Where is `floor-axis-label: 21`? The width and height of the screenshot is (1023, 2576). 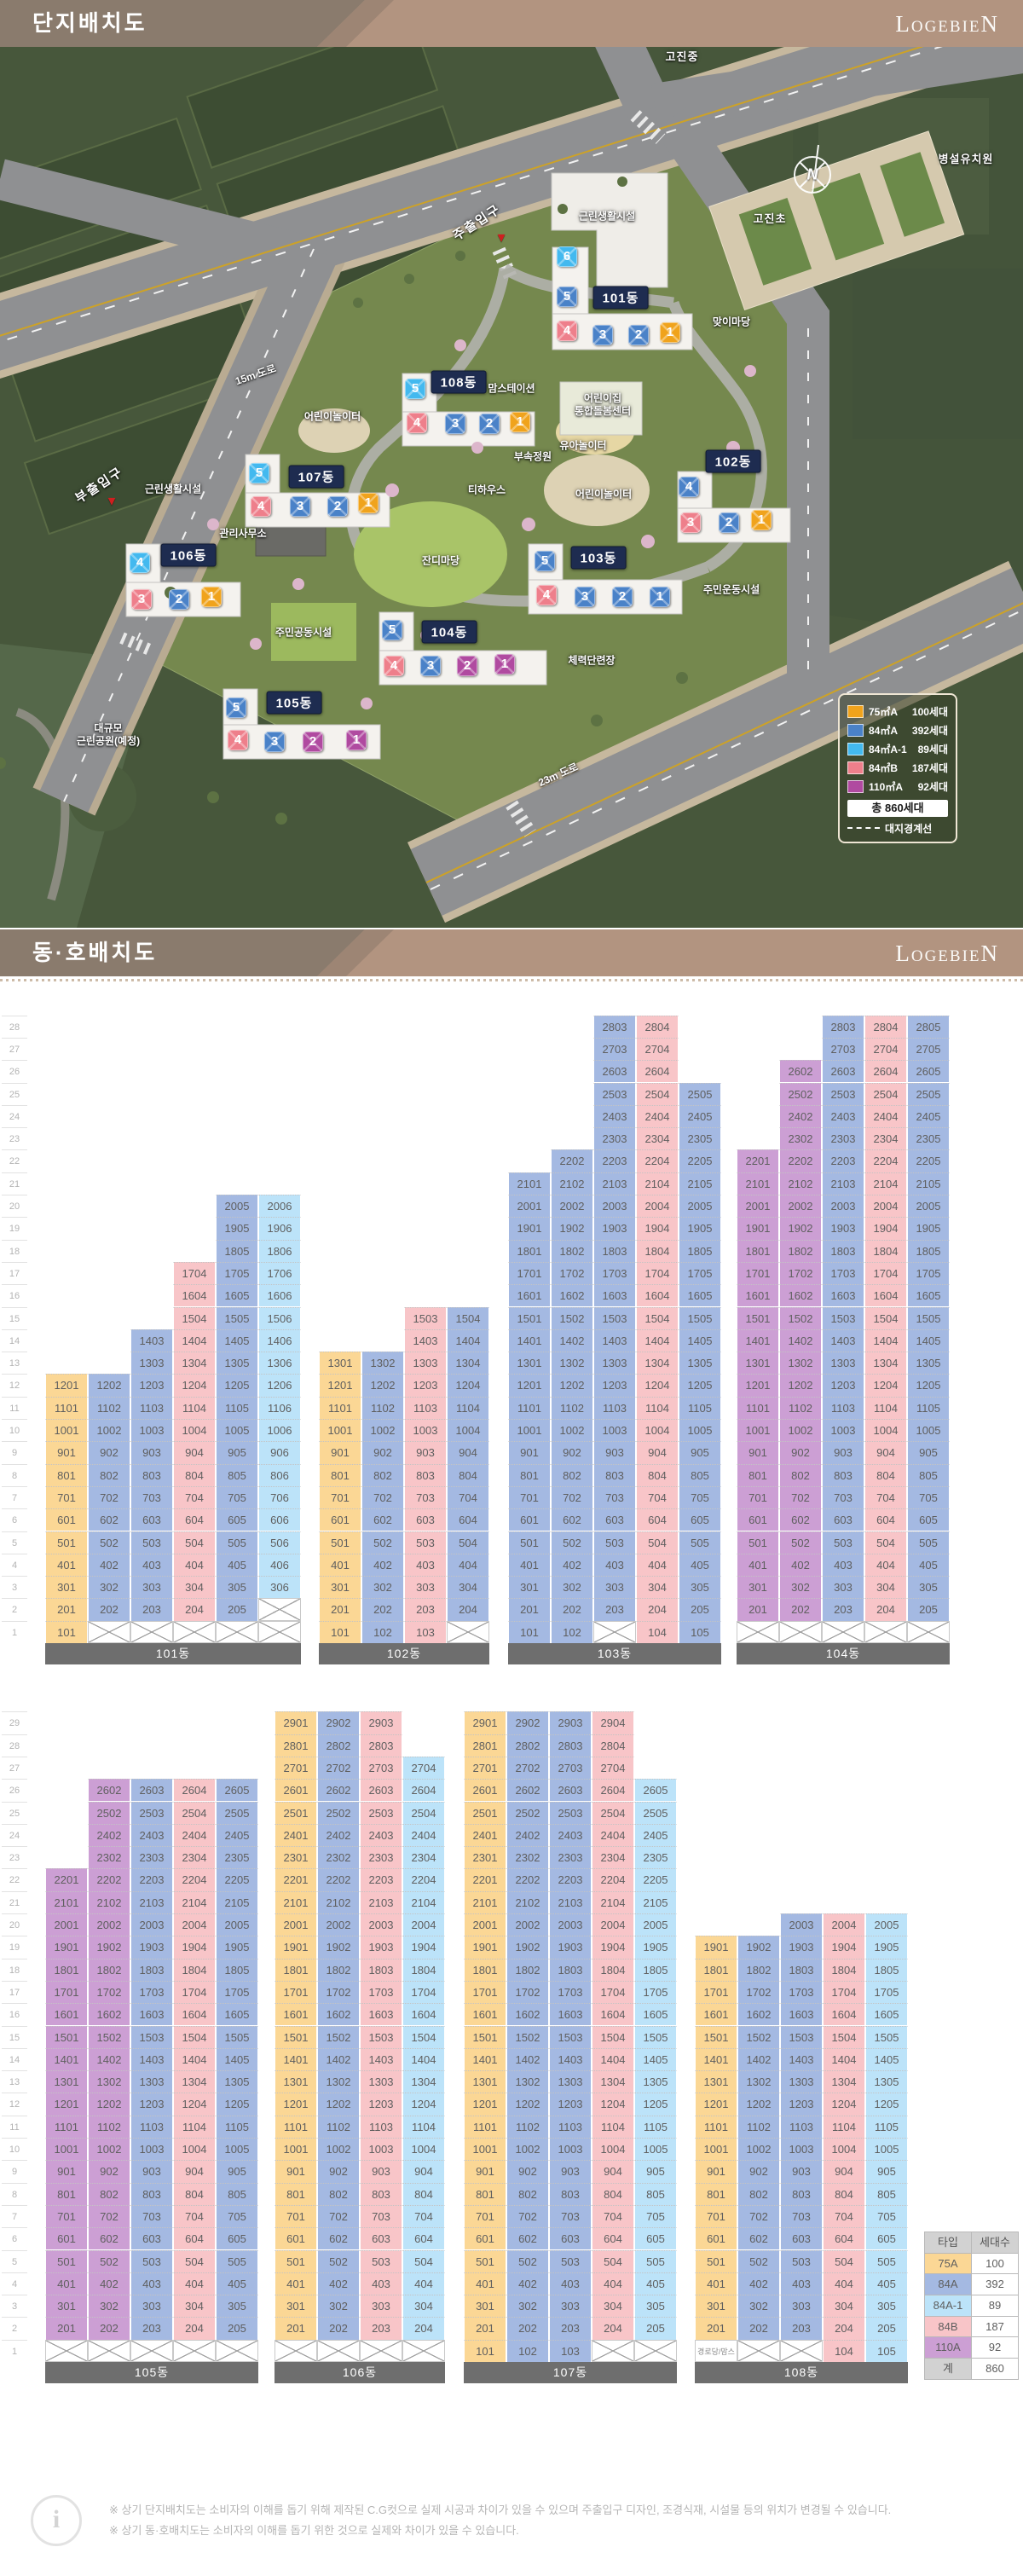 floor-axis-label: 21 is located at coordinates (15, 1901).